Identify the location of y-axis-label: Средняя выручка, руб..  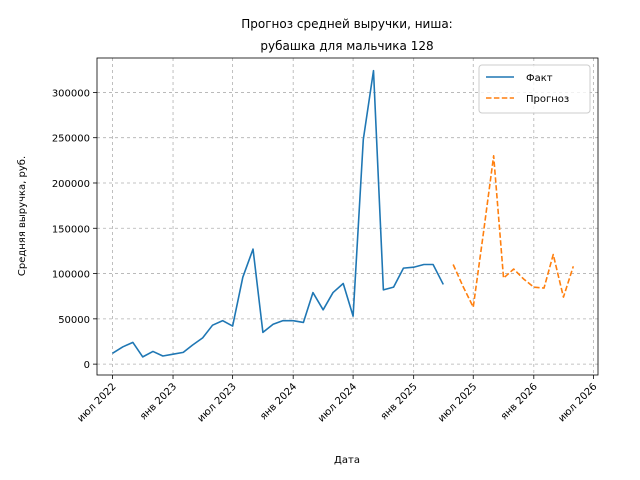
(22, 216).